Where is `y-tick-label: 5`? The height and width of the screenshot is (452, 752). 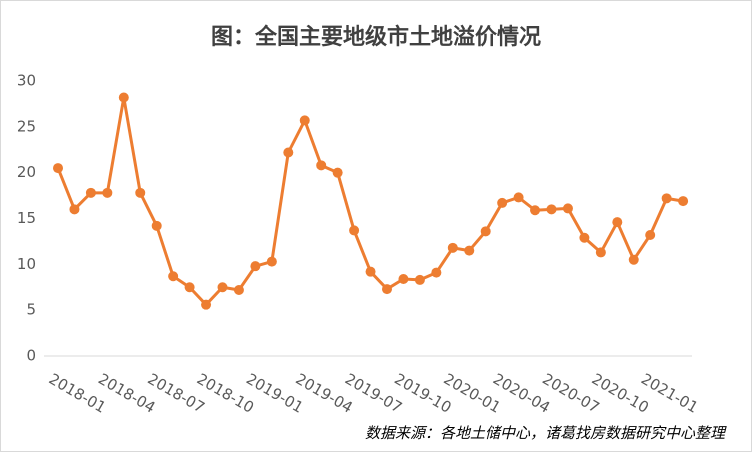 y-tick-label: 5 is located at coordinates (31, 310).